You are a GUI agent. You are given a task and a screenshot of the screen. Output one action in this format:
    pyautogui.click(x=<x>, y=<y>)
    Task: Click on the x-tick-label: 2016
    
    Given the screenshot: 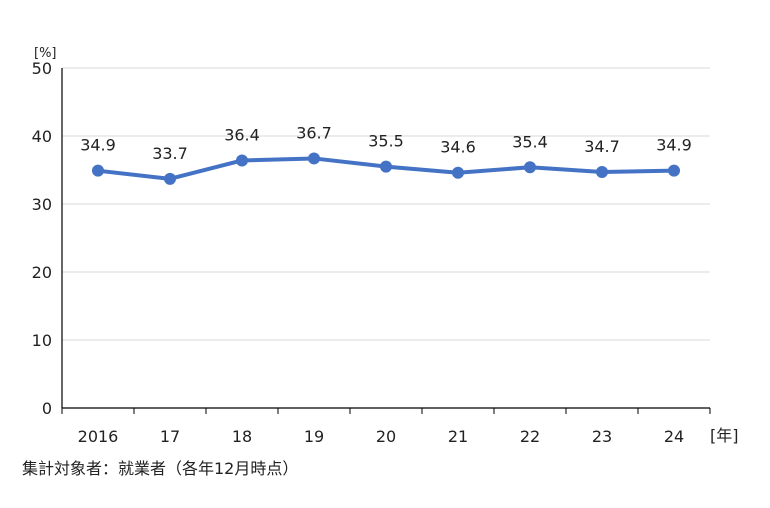 What is the action you would take?
    pyautogui.click(x=98, y=436)
    